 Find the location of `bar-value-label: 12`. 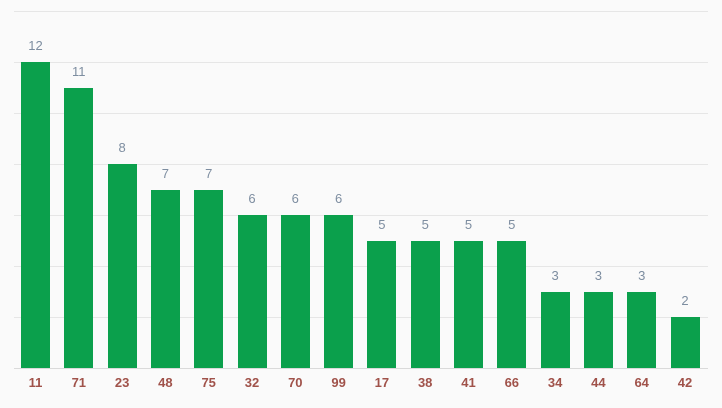

bar-value-label: 12 is located at coordinates (35, 45).